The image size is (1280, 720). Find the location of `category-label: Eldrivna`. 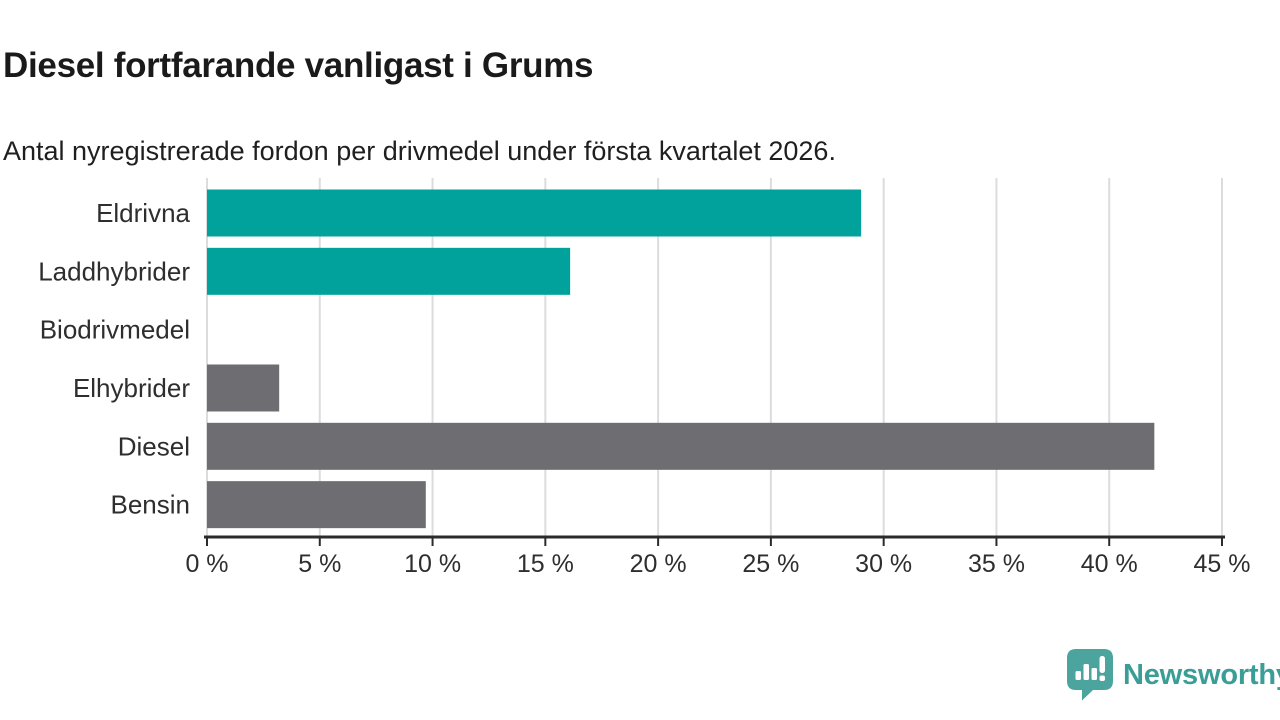

category-label: Eldrivna is located at coordinates (143, 213).